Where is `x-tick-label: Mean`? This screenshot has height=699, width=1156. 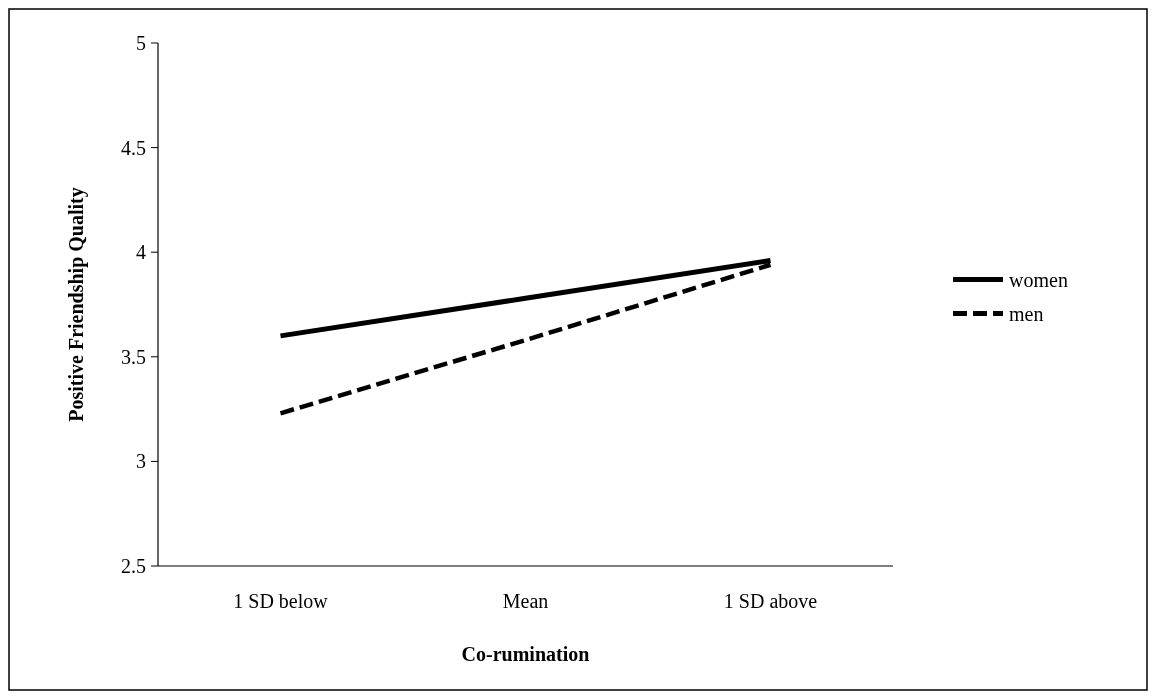 x-tick-label: Mean is located at coordinates (525, 601).